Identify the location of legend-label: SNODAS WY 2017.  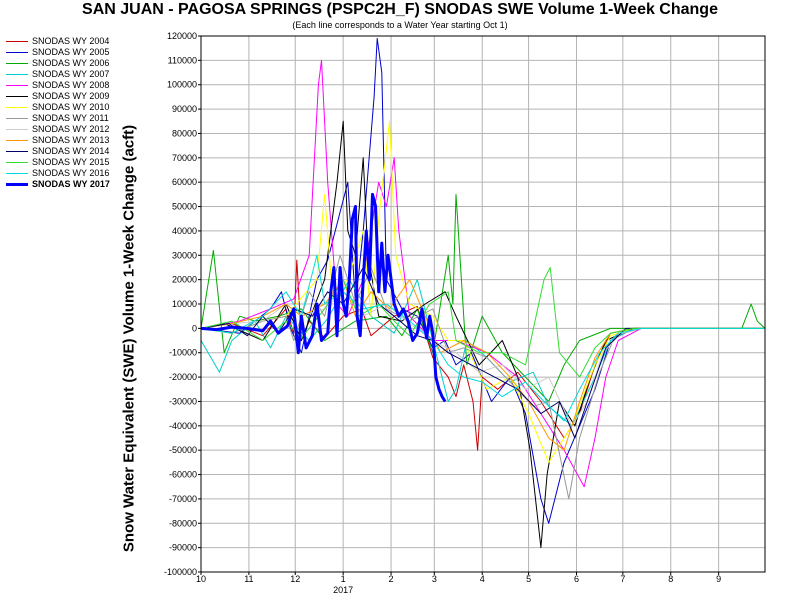
(71, 184).